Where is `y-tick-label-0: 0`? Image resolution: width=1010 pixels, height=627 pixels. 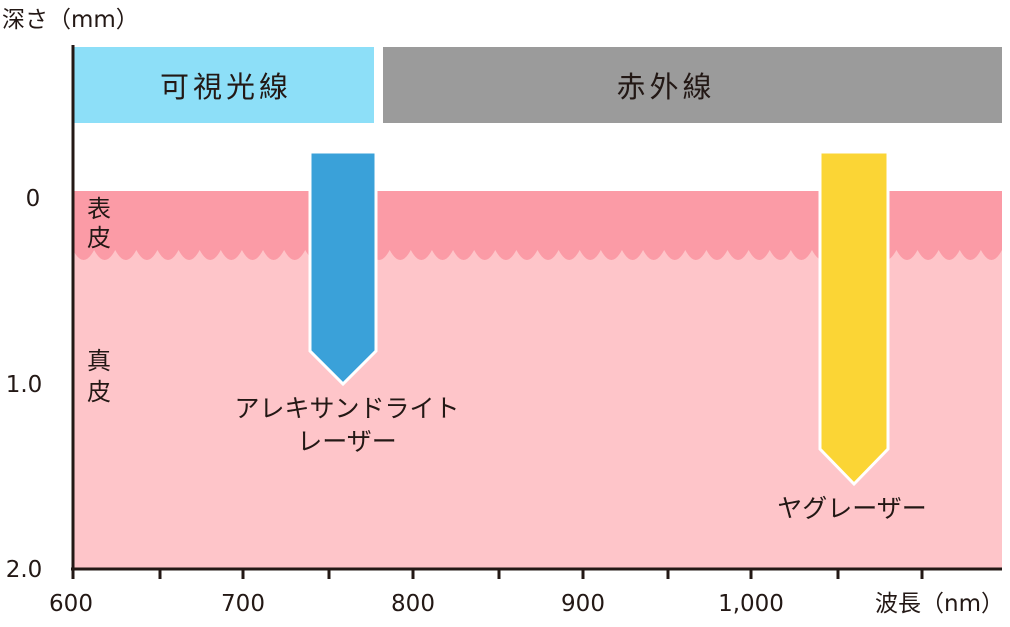 y-tick-label-0: 0 is located at coordinates (33, 199).